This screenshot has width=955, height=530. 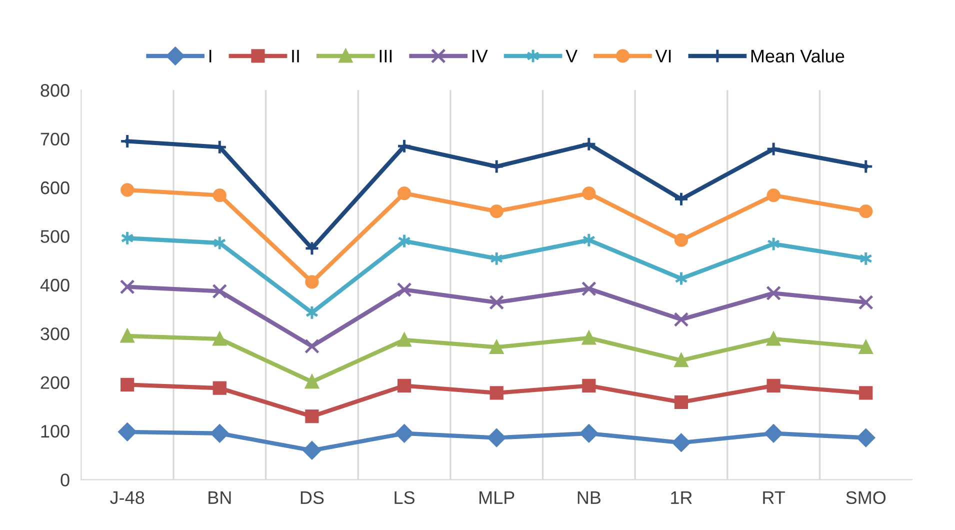 I want to click on legend-label: IV, so click(x=480, y=56).